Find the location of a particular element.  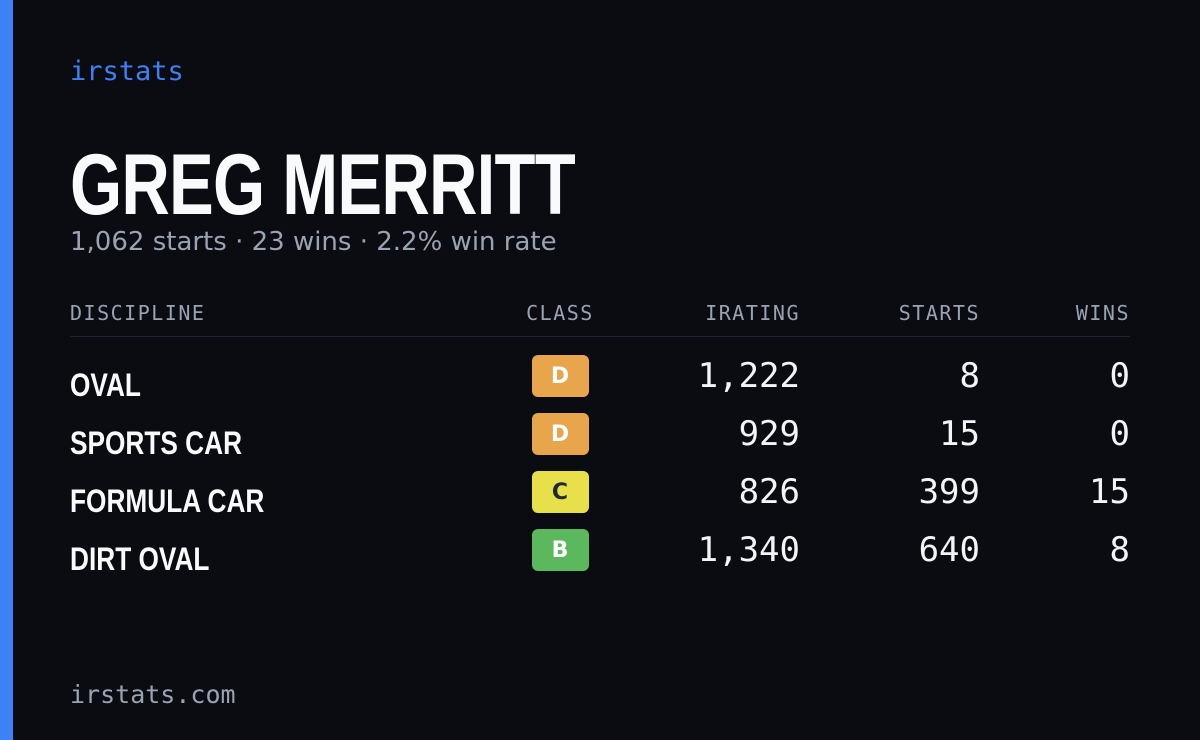

class-badge: C is located at coordinates (560, 492).